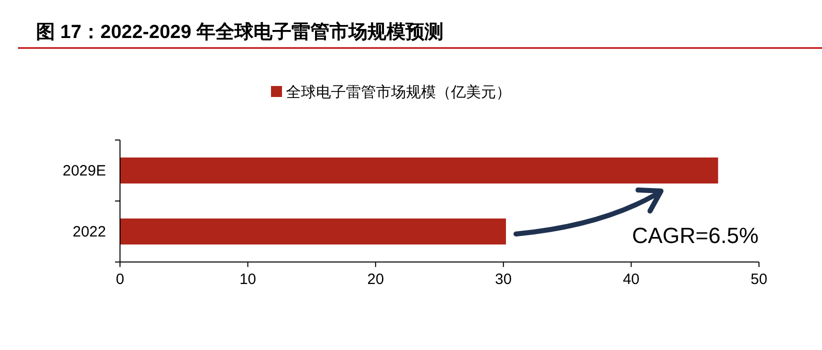  Describe the element at coordinates (120, 279) in the screenshot. I see `x-tick-label: 0` at that location.